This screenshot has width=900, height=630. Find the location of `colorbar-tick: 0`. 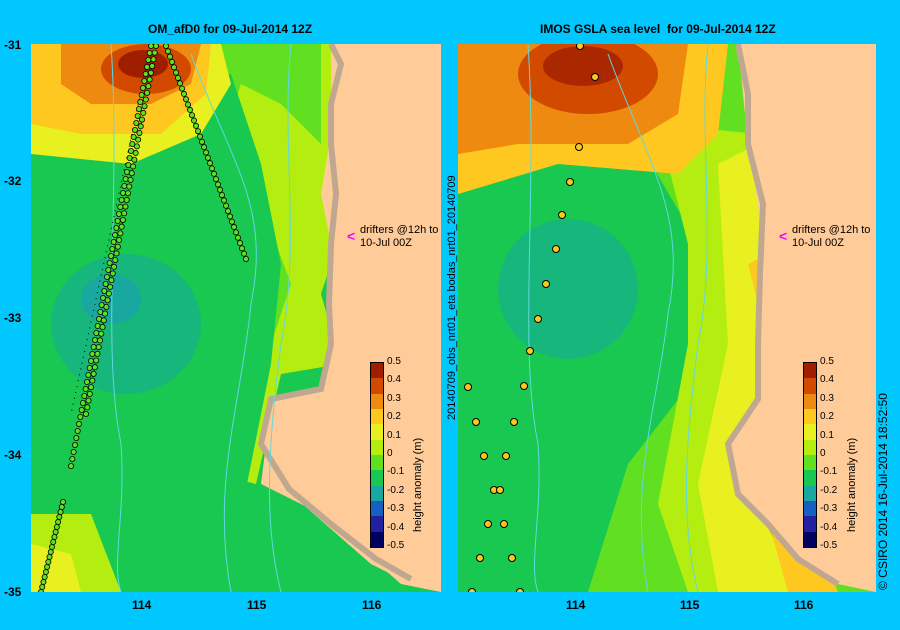

colorbar-tick: 0 is located at coordinates (390, 453).